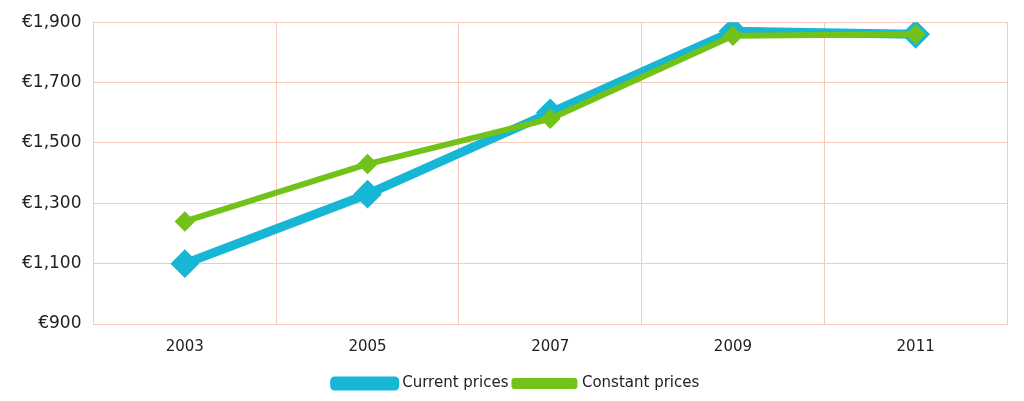 This screenshot has width=1024, height=401. Describe the element at coordinates (52, 201) in the screenshot. I see `y-tick-label: €1,300` at that location.